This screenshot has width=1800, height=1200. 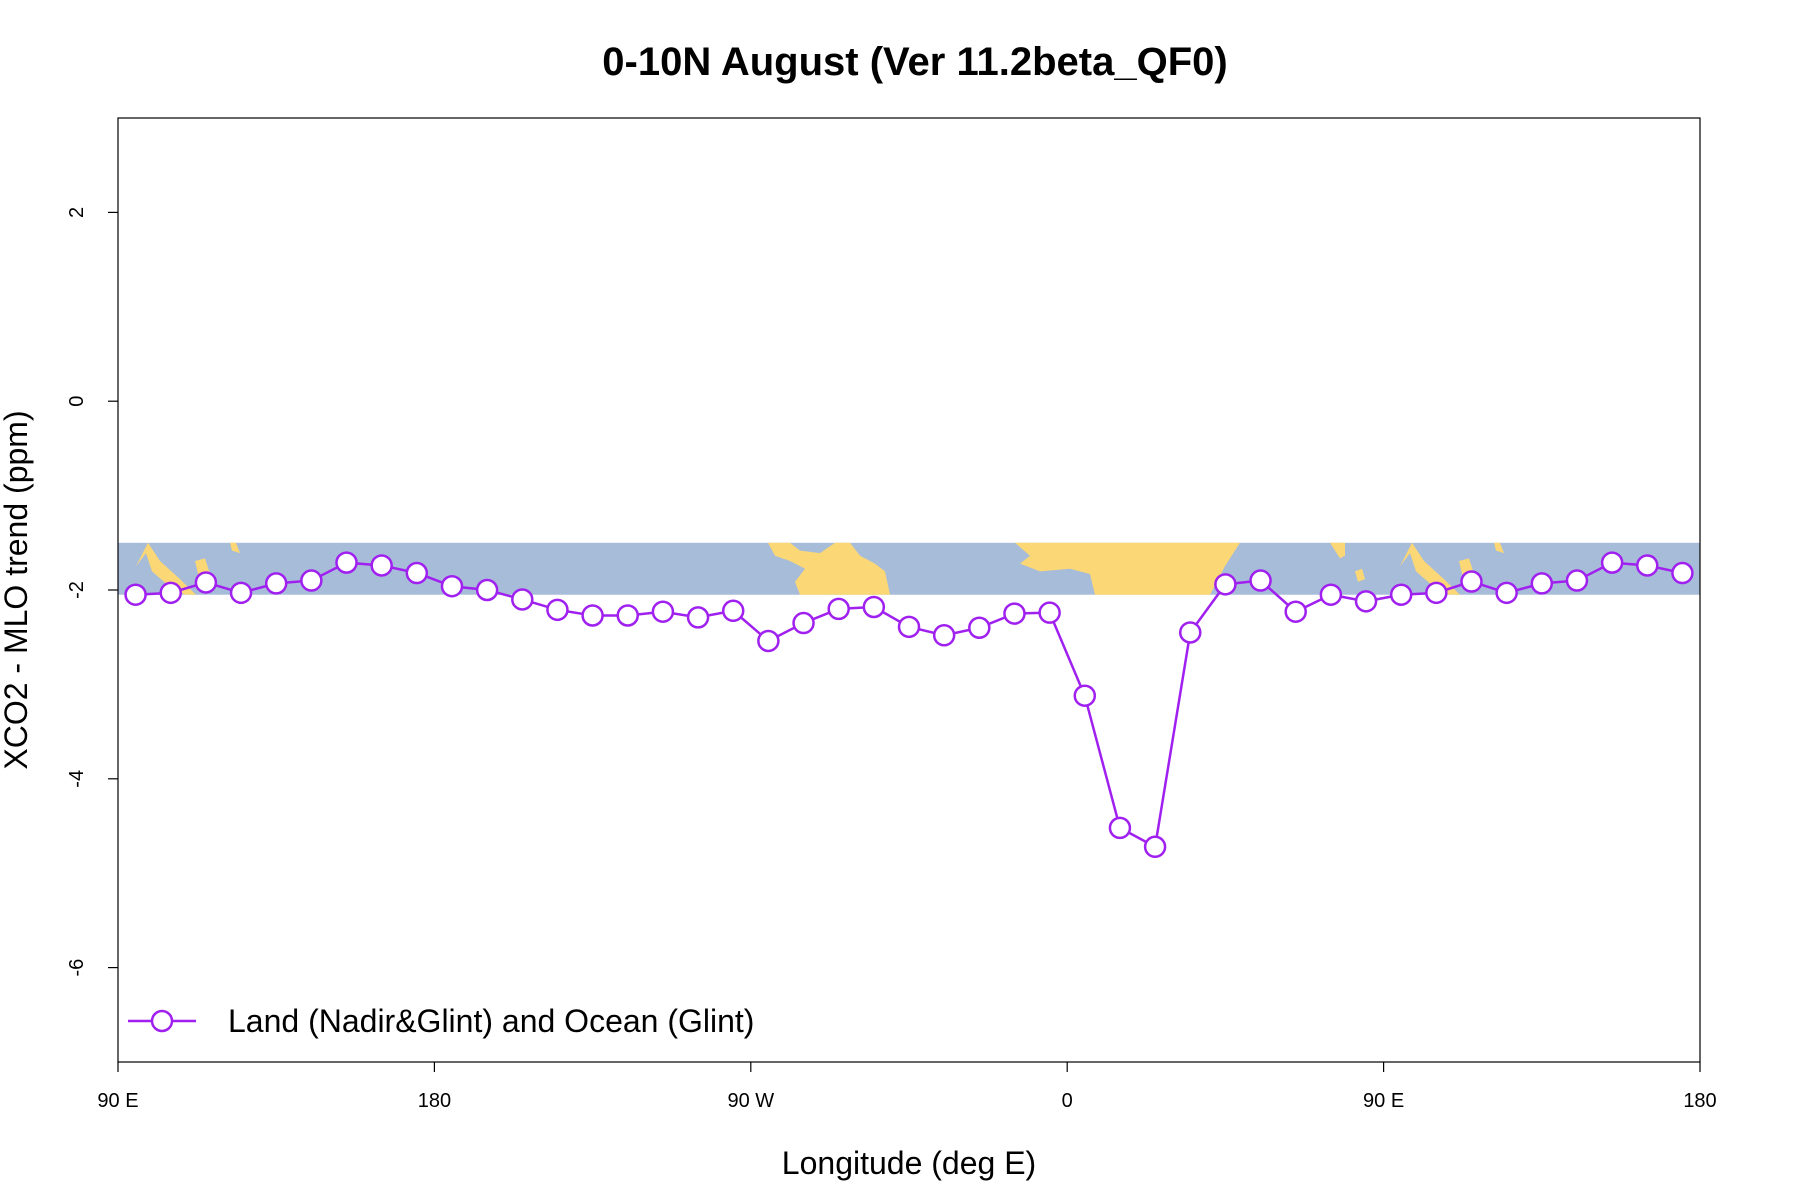 I want to click on y-tick-label: -2, so click(x=77, y=590).